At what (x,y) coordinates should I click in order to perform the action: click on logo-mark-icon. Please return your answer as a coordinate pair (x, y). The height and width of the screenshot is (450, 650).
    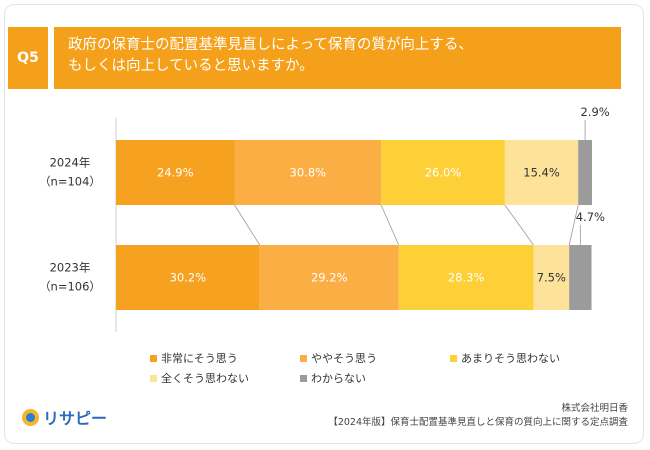
    Looking at the image, I should click on (30, 417).